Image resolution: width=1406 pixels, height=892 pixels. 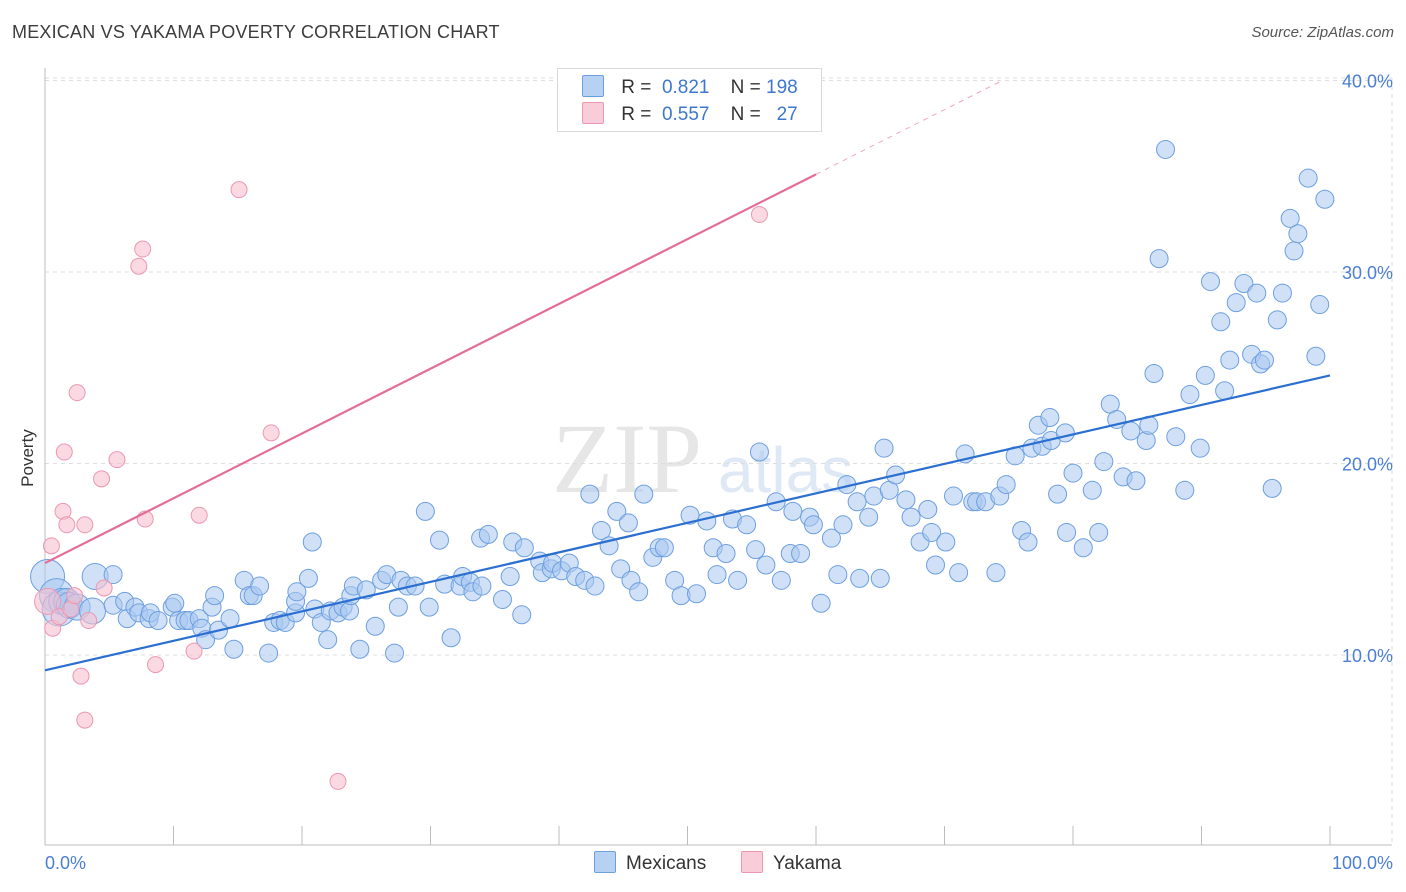 I want to click on legend-r-value: 0.821, so click(x=685, y=87).